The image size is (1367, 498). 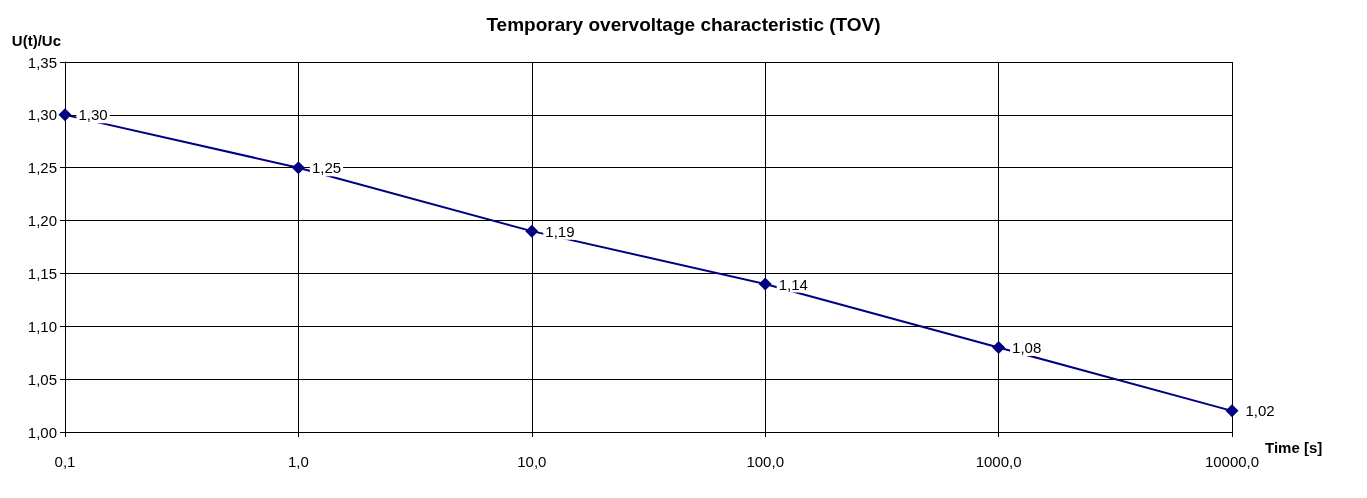 What do you see at coordinates (298, 461) in the screenshot?
I see `x-tick-label: 1,0` at bounding box center [298, 461].